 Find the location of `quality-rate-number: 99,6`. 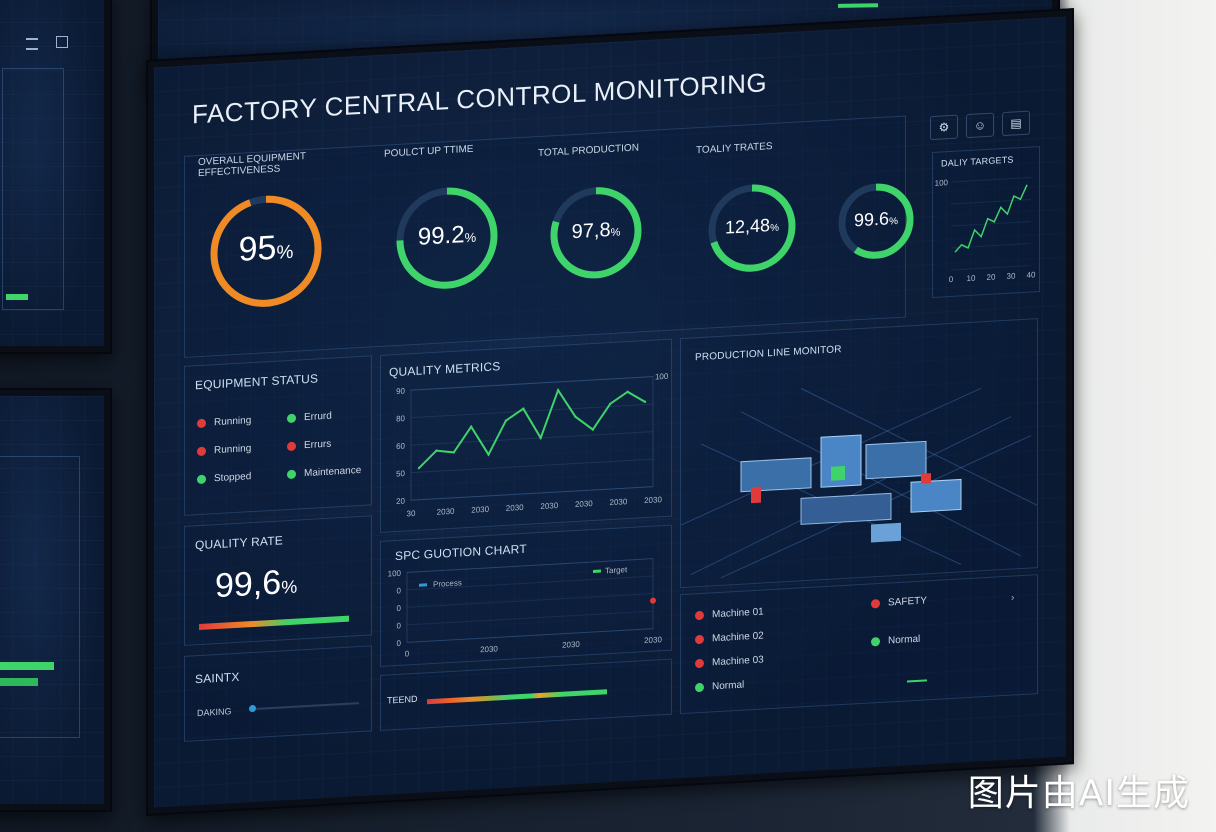

quality-rate-number: 99,6 is located at coordinates (248, 584).